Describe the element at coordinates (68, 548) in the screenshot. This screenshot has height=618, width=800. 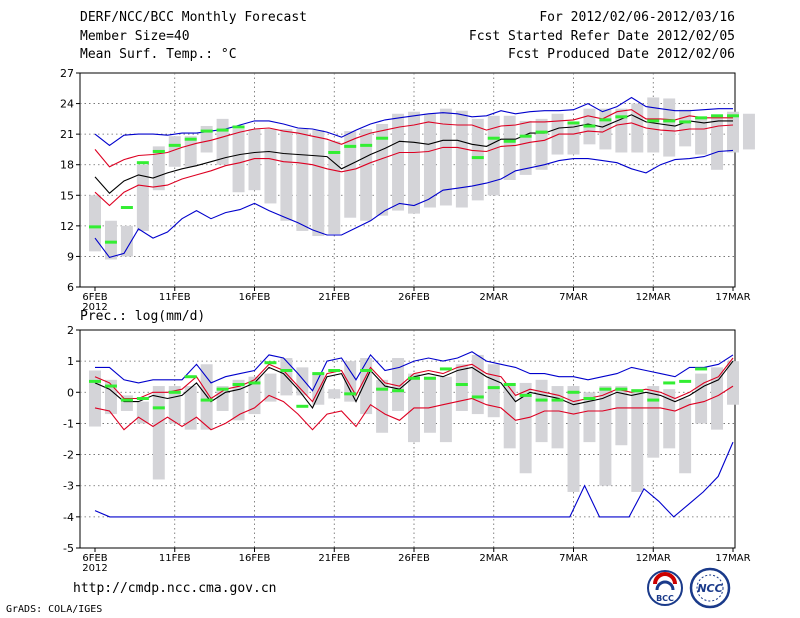
I see `y-tick-label: -5` at that location.